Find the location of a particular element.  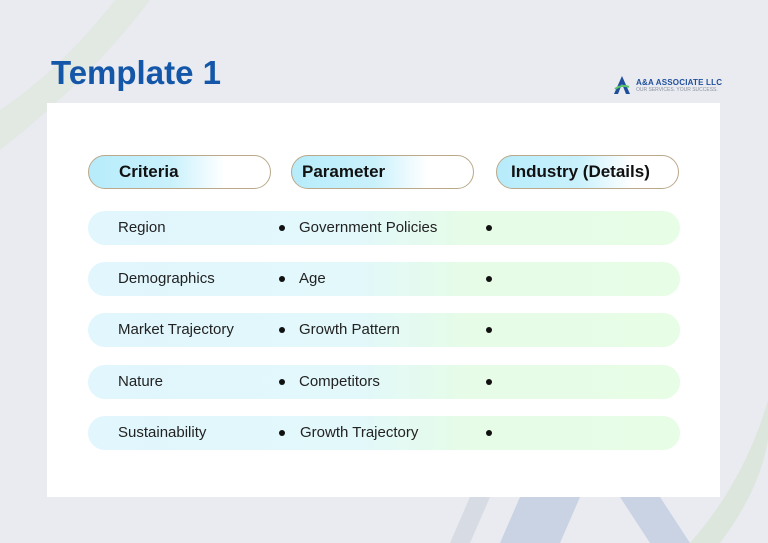

logo-tagline: OUR SERVICES. YOUR SUCCESS. is located at coordinates (677, 89).